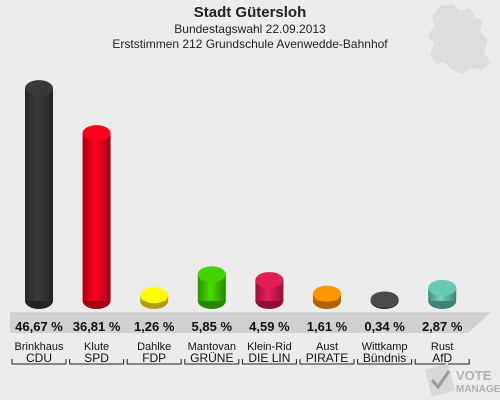 This screenshot has height=400, width=500. I want to click on value-label: 4,59 %, so click(269, 326).